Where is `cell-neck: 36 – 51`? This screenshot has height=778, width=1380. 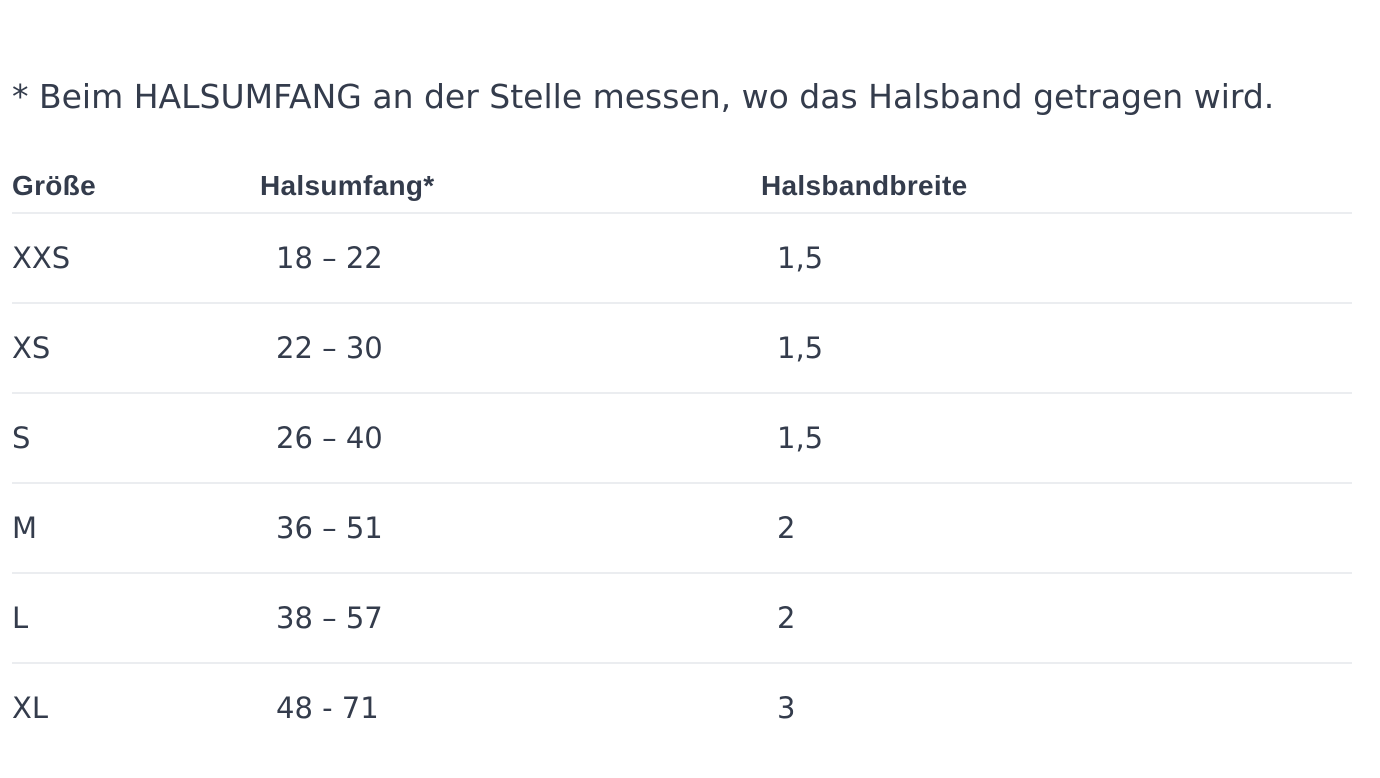 cell-neck: 36 – 51 is located at coordinates (510, 528).